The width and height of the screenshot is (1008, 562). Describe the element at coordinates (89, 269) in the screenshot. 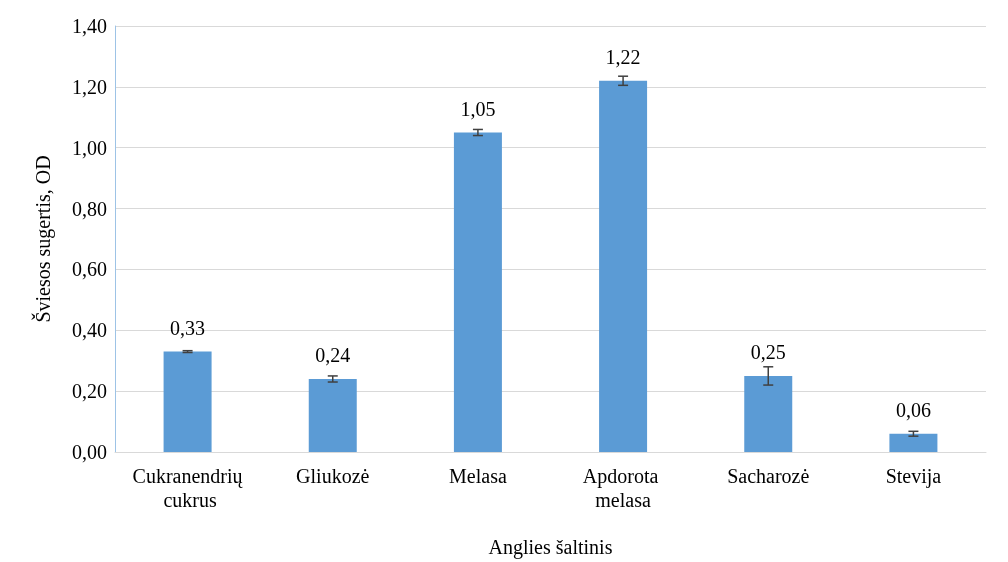

I see `y-tick-label: 0,60` at that location.